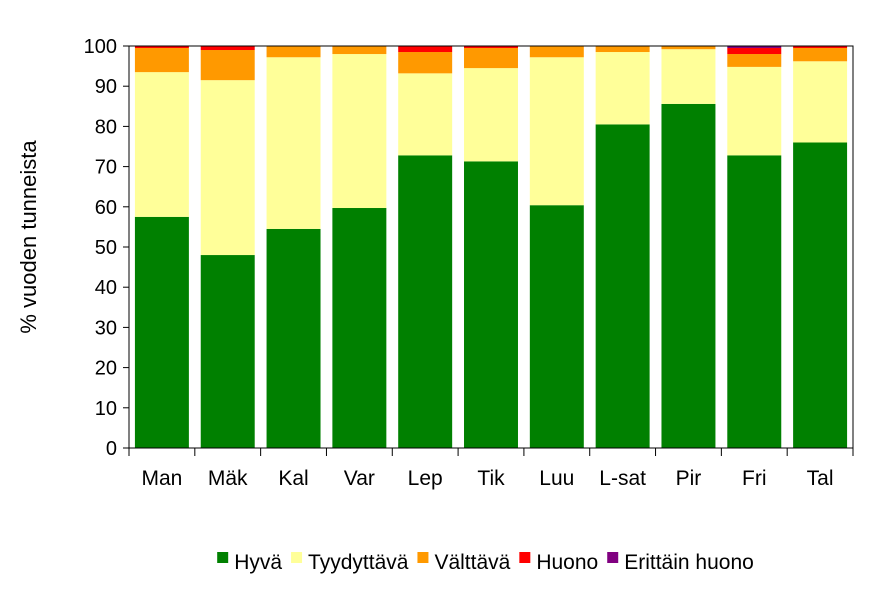 The height and width of the screenshot is (603, 891). I want to click on bar-segment-välttävä-7, so click(556, 52).